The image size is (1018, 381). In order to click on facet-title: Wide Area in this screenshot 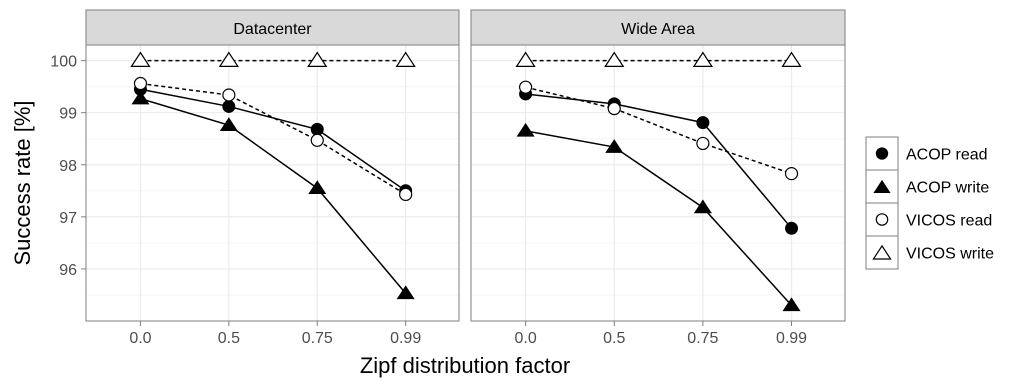, I will do `click(658, 29)`.